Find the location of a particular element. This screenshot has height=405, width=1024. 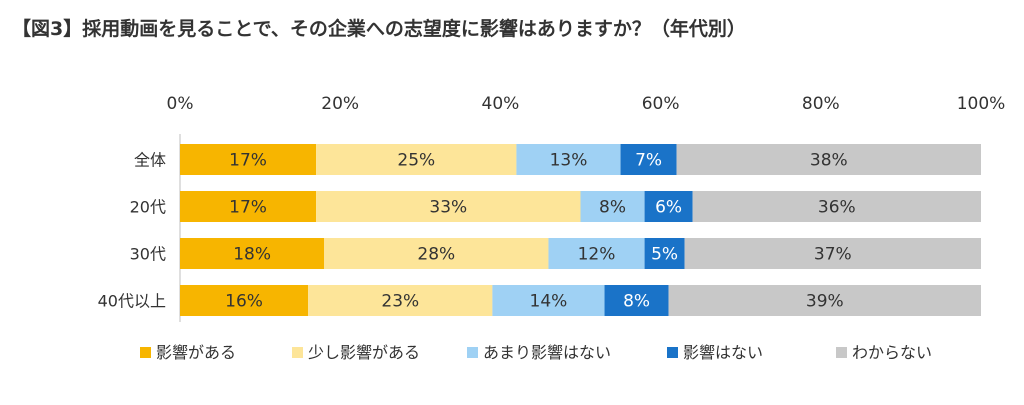

x-tick-label: 0% is located at coordinates (180, 104).